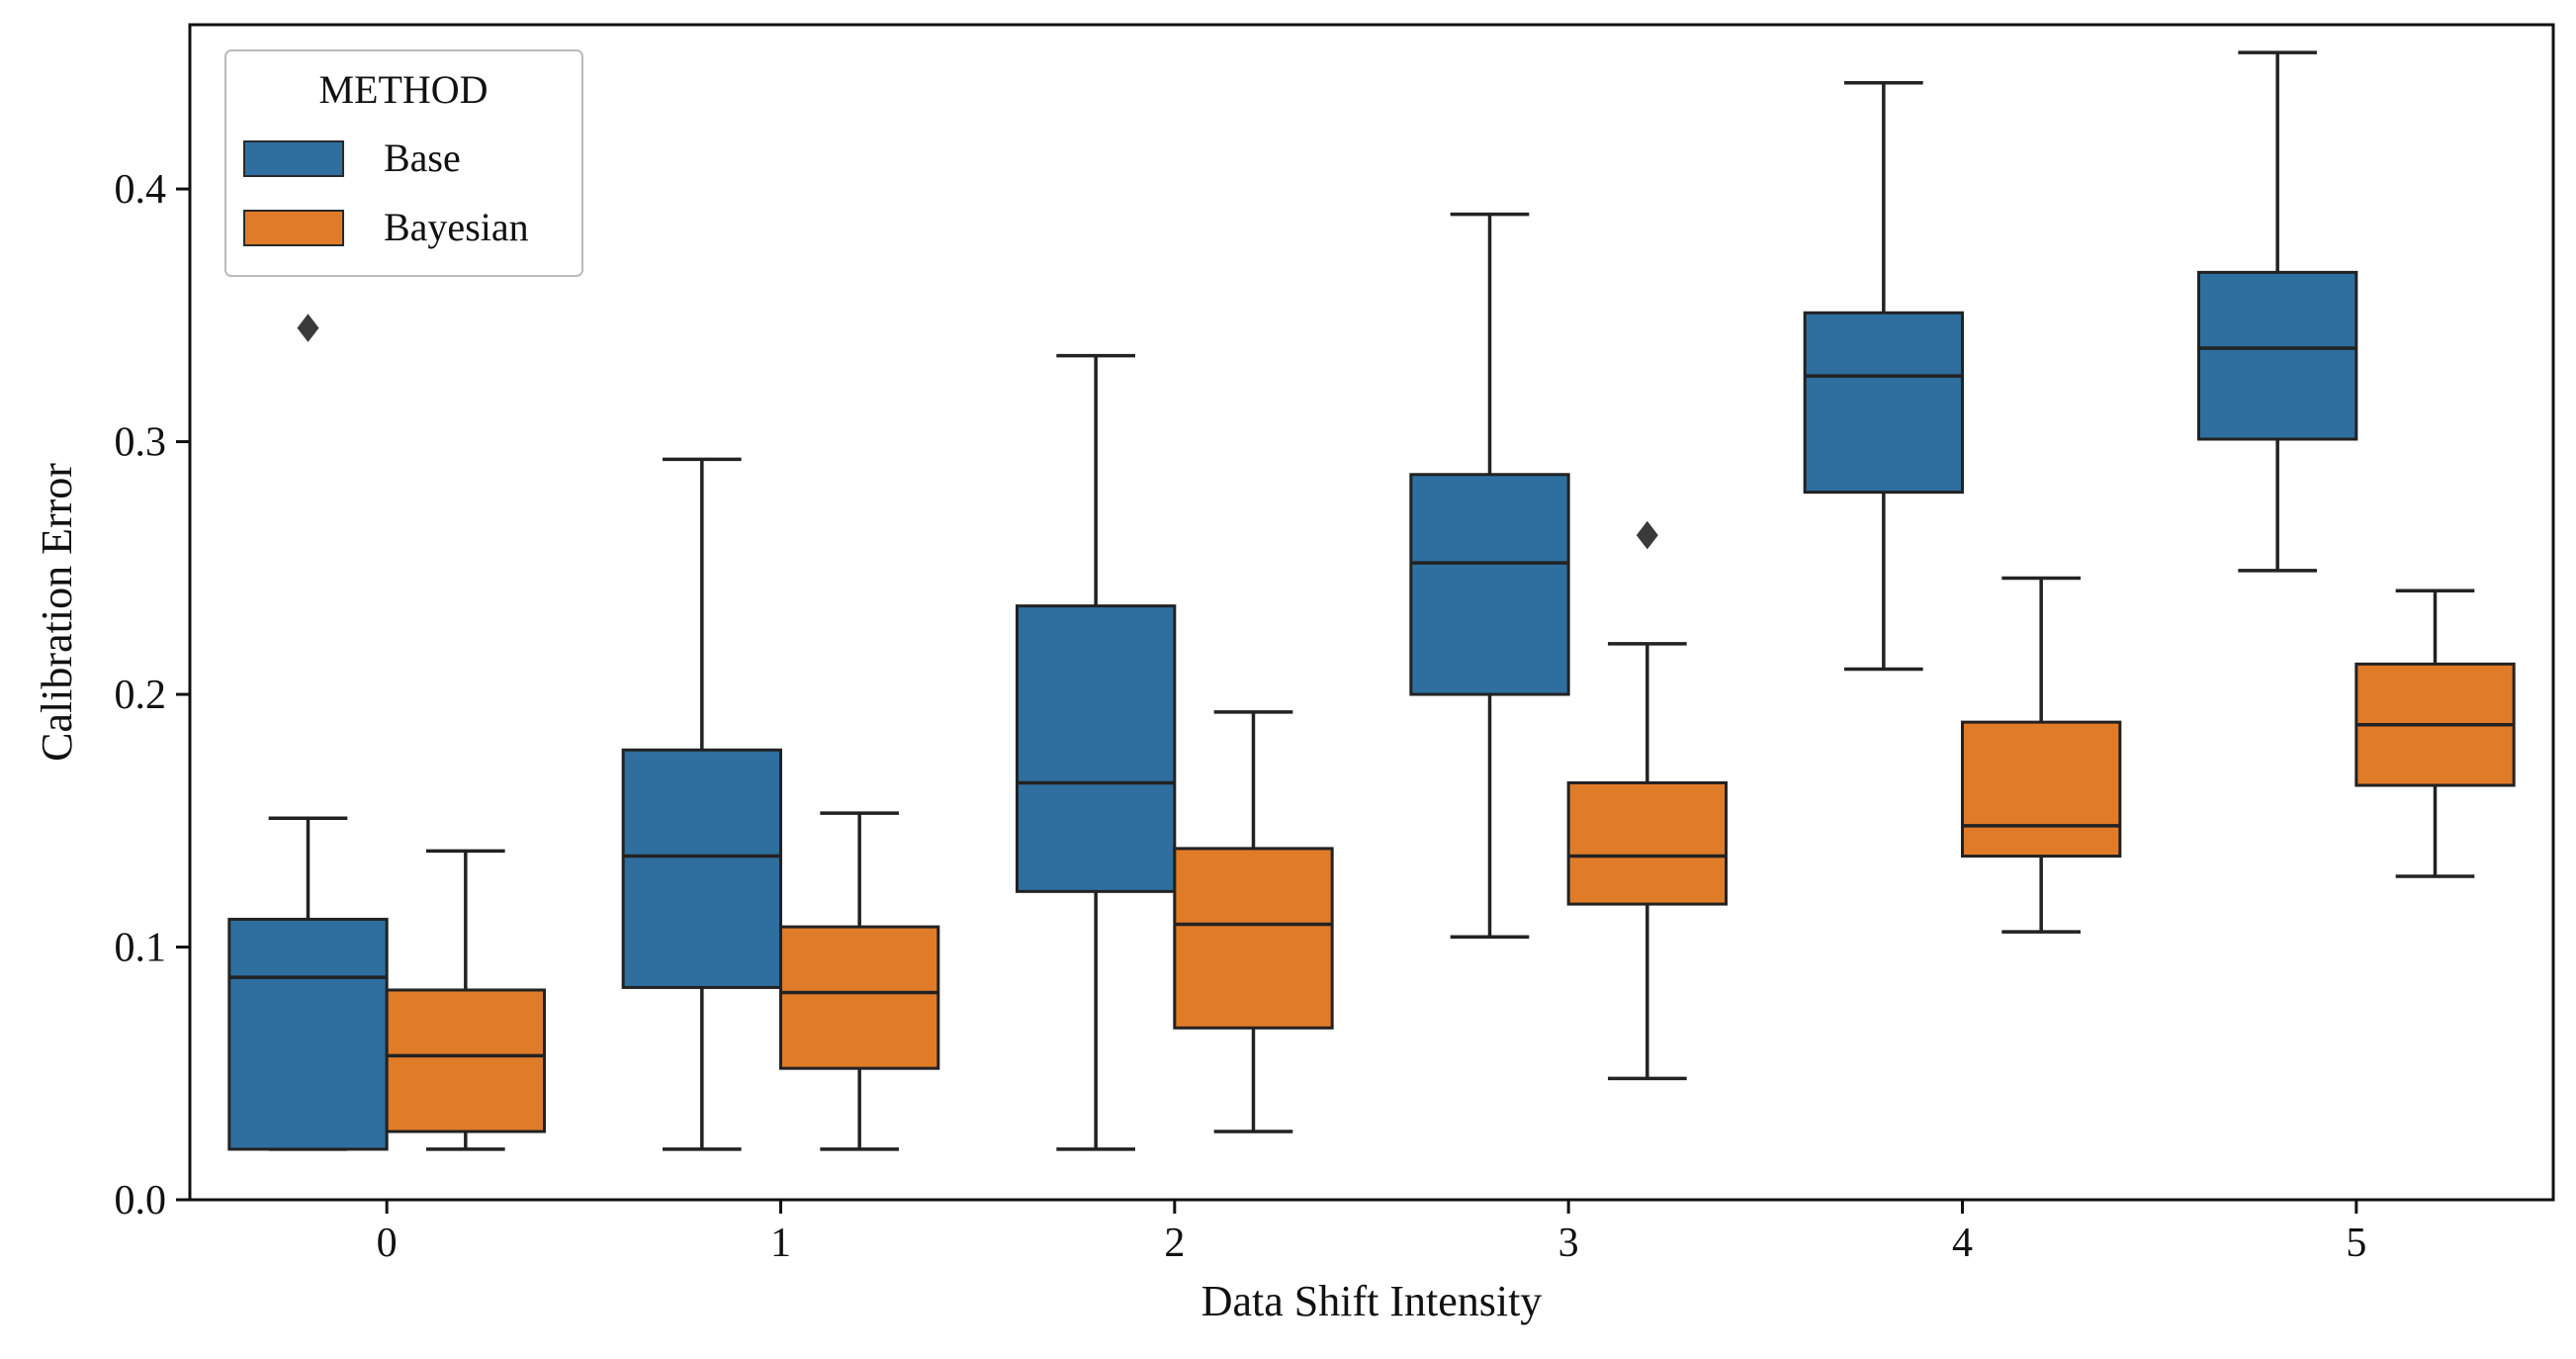 This screenshot has width=2576, height=1359. Describe the element at coordinates (141, 190) in the screenshot. I see `y-tick-label: 0.4` at that location.